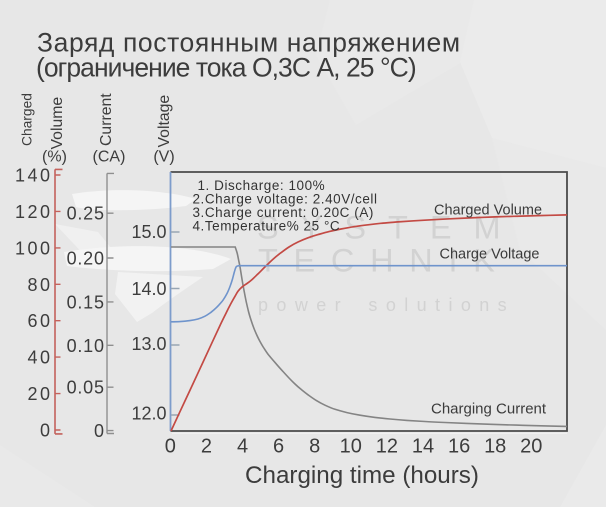  I want to click on svg-text: 0.25, so click(86, 214).